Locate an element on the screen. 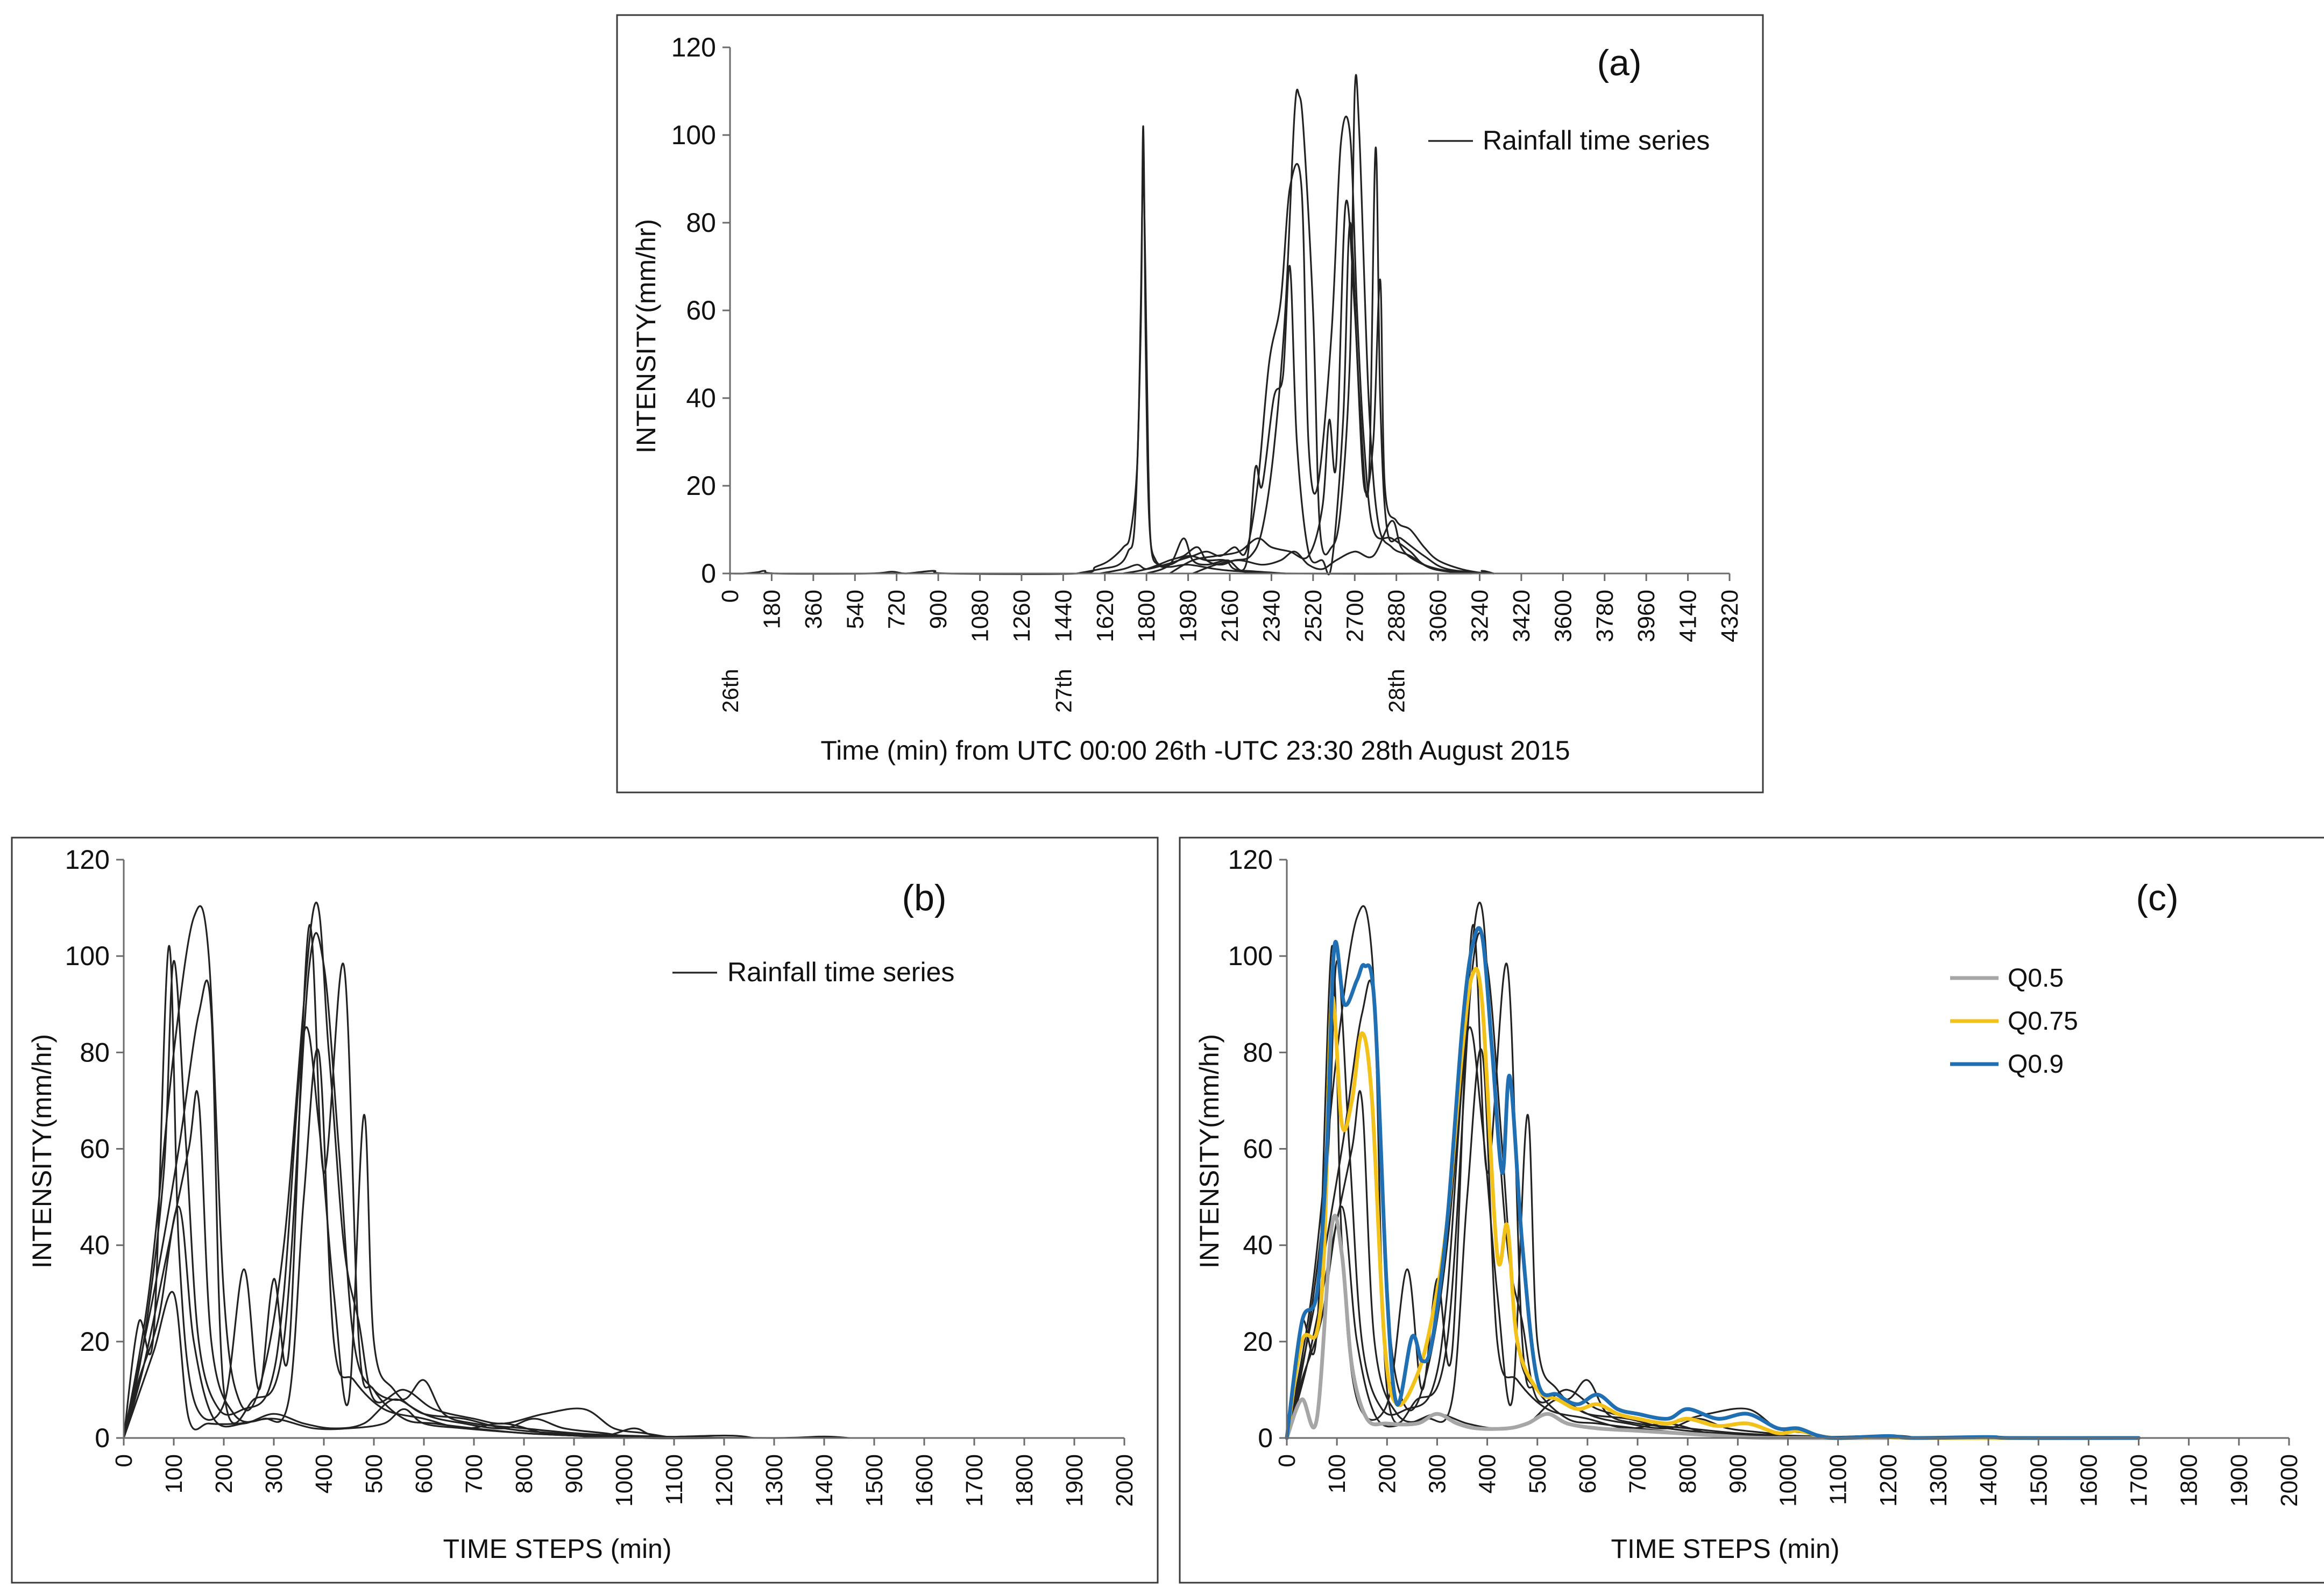 Image resolution: width=2324 pixels, height=1587 pixels. panel-b-x-axis-title: TIME STEPS (min) is located at coordinates (557, 1549).